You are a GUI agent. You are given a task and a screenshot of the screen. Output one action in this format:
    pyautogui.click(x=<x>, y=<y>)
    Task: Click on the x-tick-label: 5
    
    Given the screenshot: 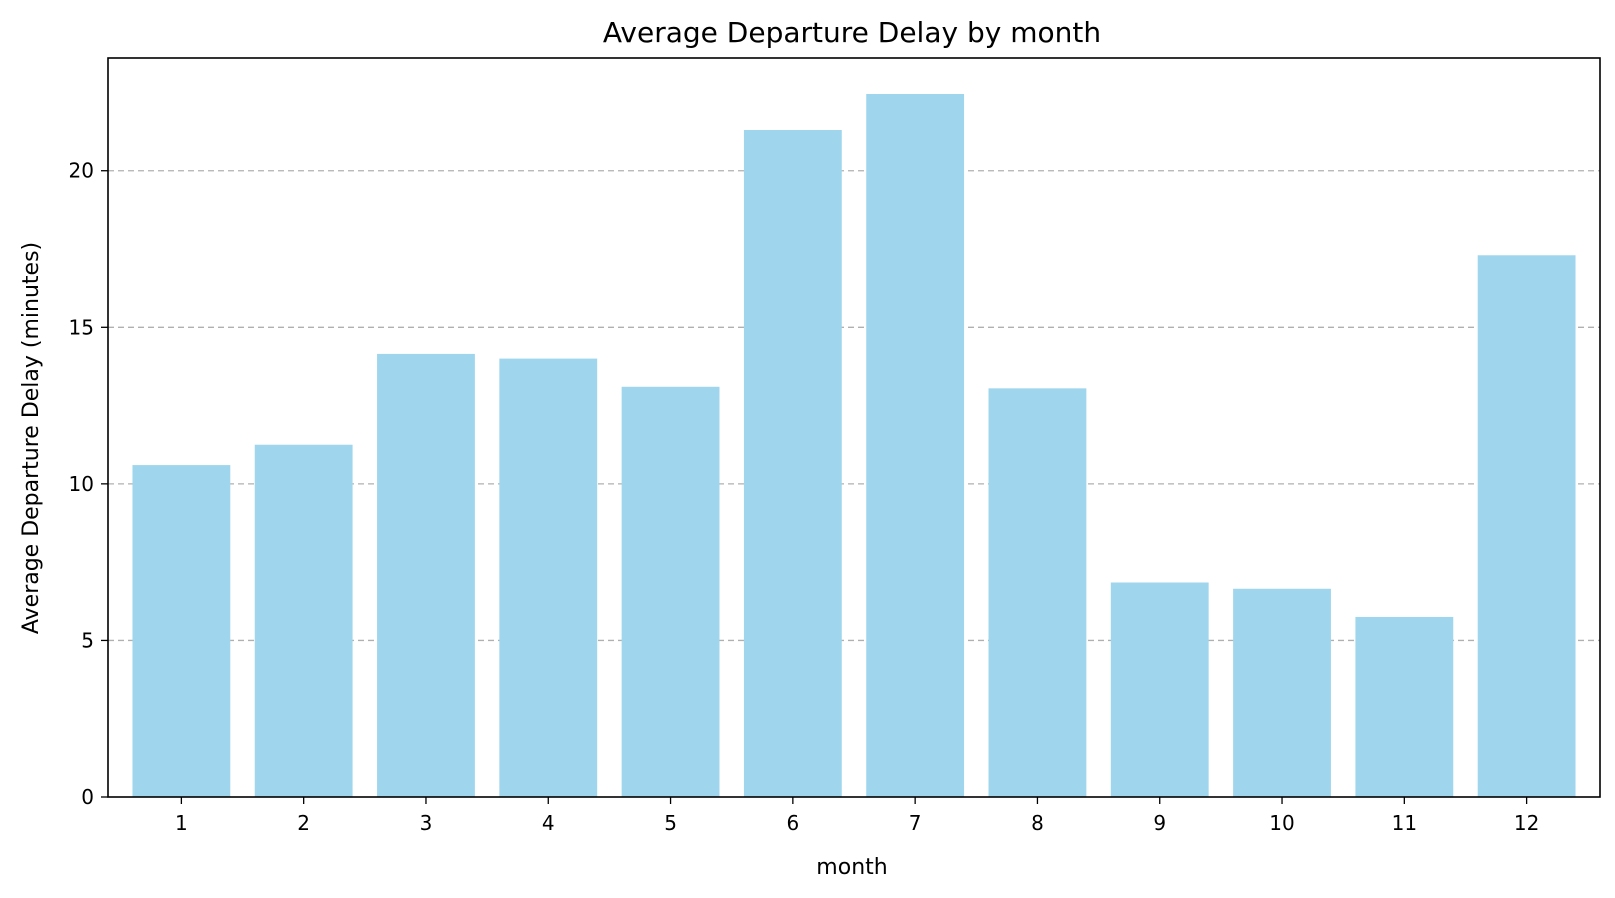 What is the action you would take?
    pyautogui.click(x=670, y=823)
    